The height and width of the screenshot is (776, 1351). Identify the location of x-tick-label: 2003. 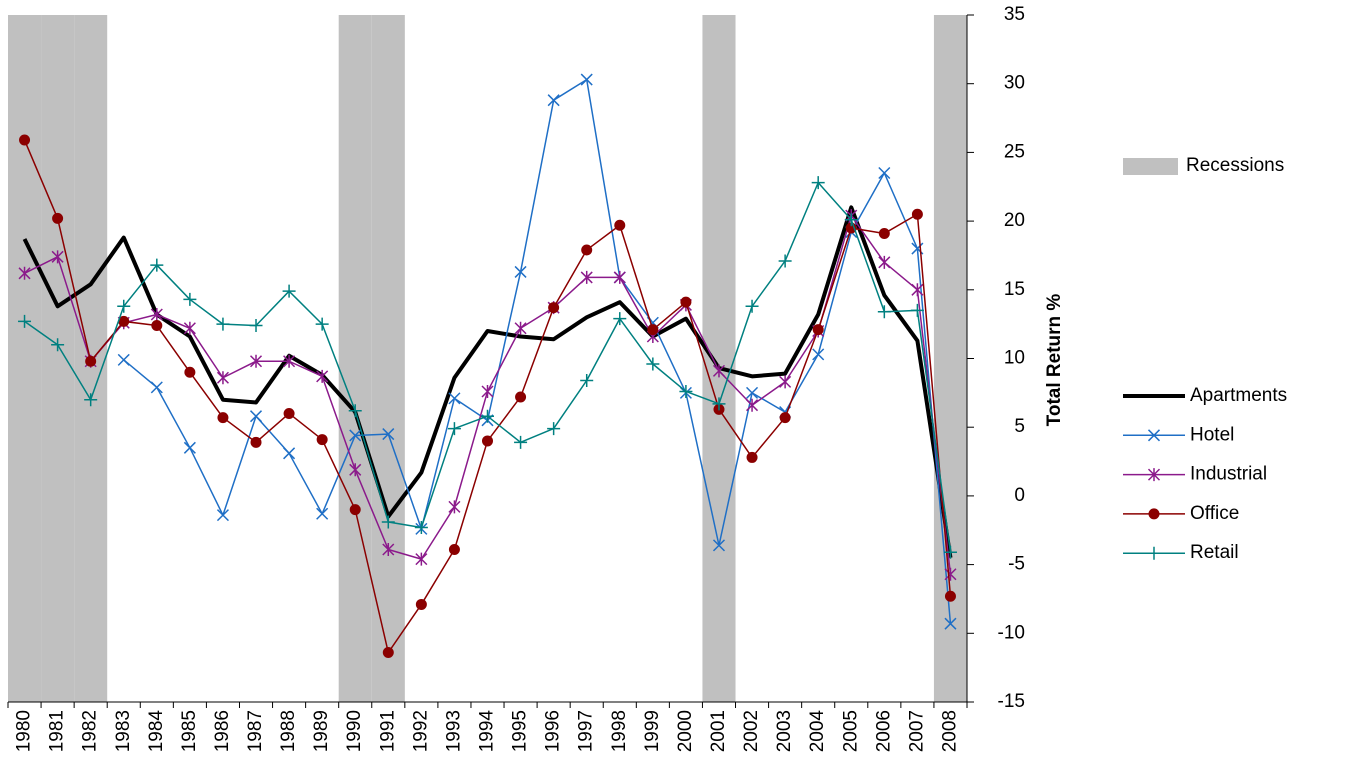
(784, 731).